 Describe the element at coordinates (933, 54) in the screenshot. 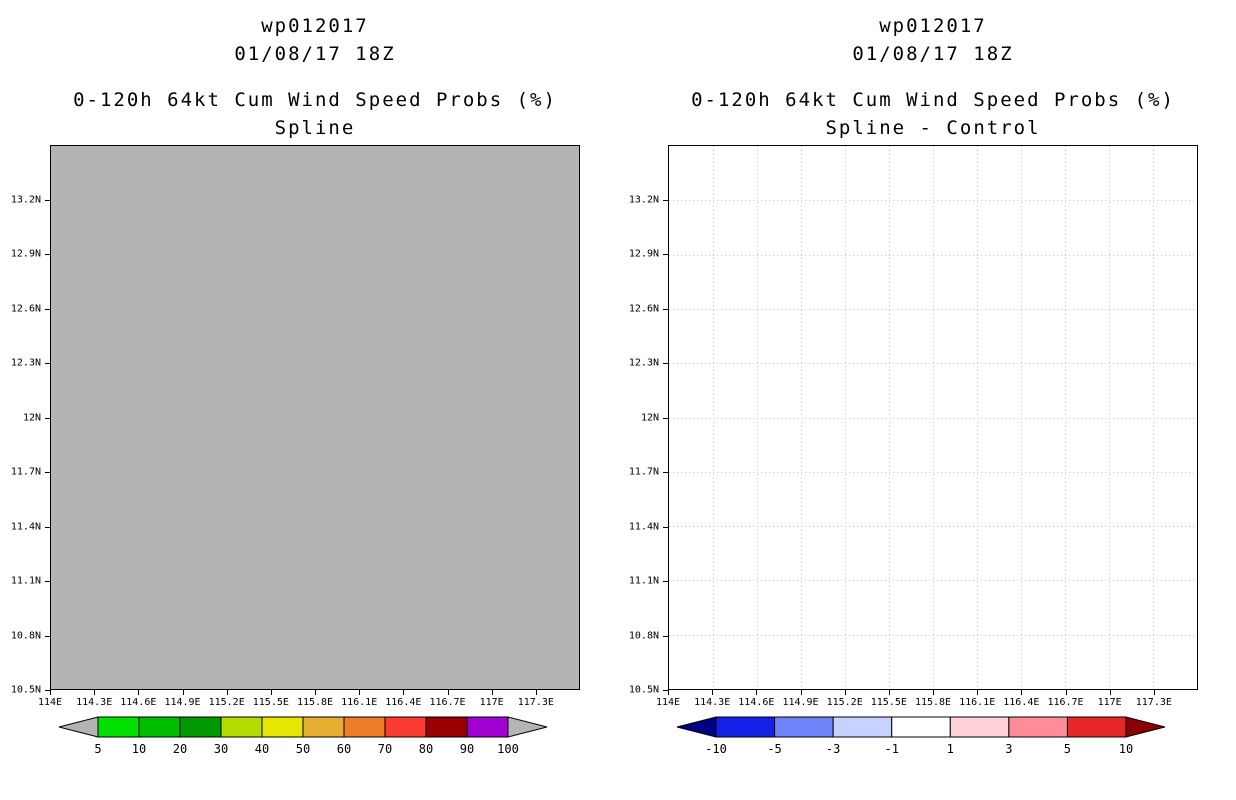

I see `init-time: 01/08/17 18Z` at that location.